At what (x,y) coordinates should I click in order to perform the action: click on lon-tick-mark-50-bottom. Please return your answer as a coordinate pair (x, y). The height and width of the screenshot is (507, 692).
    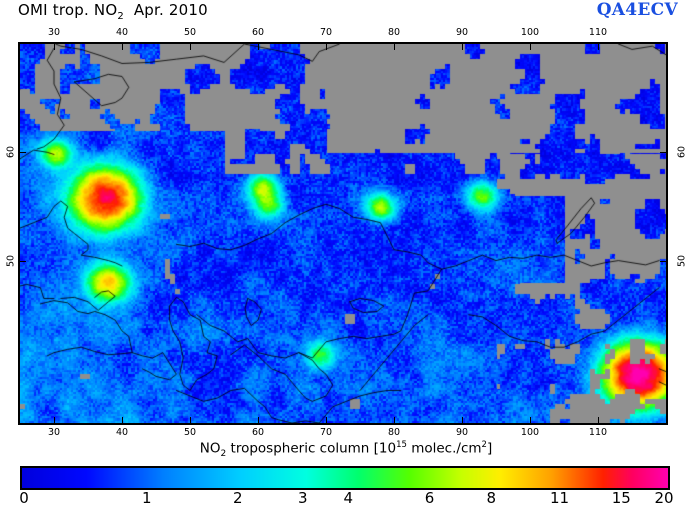
    Looking at the image, I should click on (190, 420).